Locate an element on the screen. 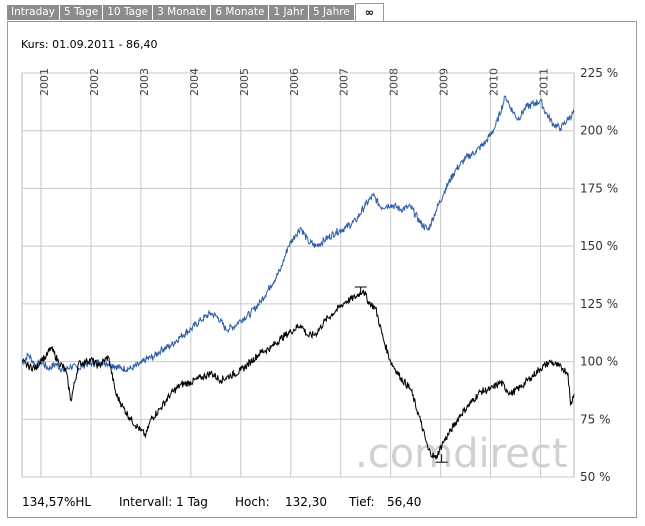 The height and width of the screenshot is (526, 645). x-tick-label: 2005 is located at coordinates (244, 82).